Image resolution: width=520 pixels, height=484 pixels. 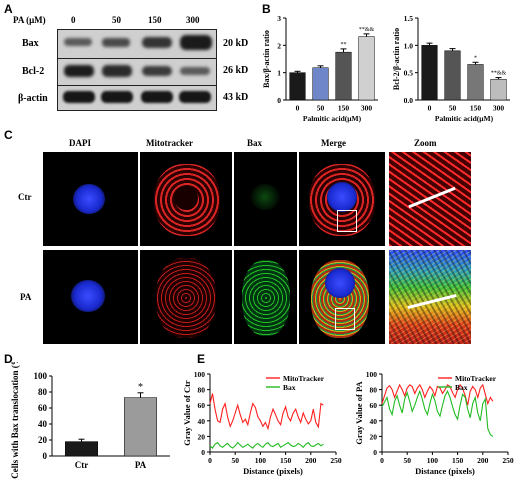 What do you see at coordinates (374, 405) in the screenshot?
I see `y-tick-label: 60` at bounding box center [374, 405].